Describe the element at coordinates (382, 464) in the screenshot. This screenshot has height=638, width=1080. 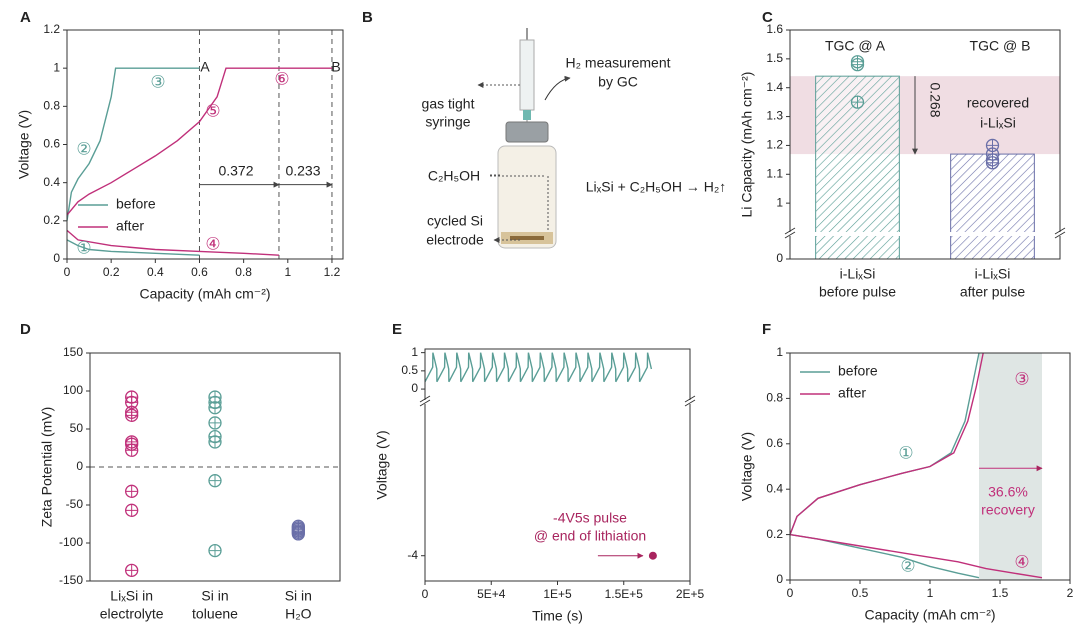
I see `y-axis-label: Voltage (V)` at that location.